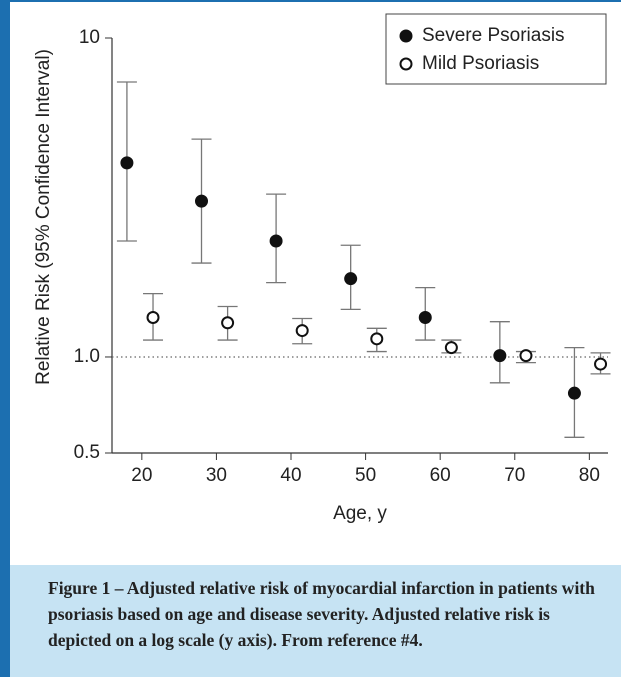  What do you see at coordinates (493, 35) in the screenshot?
I see `legend-label: Severe Psoriasis` at bounding box center [493, 35].